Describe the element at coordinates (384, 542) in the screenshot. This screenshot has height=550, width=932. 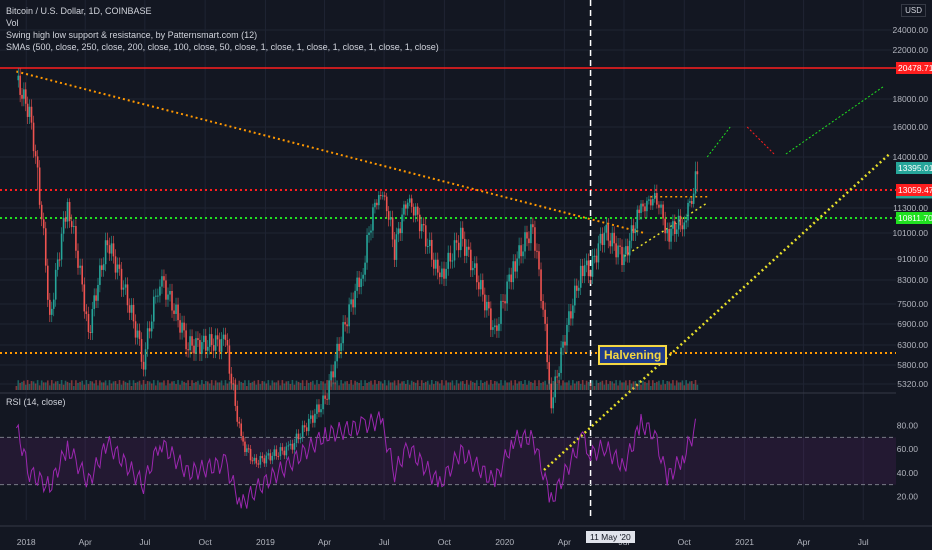
I see `time-tick-label: Jul` at that location.